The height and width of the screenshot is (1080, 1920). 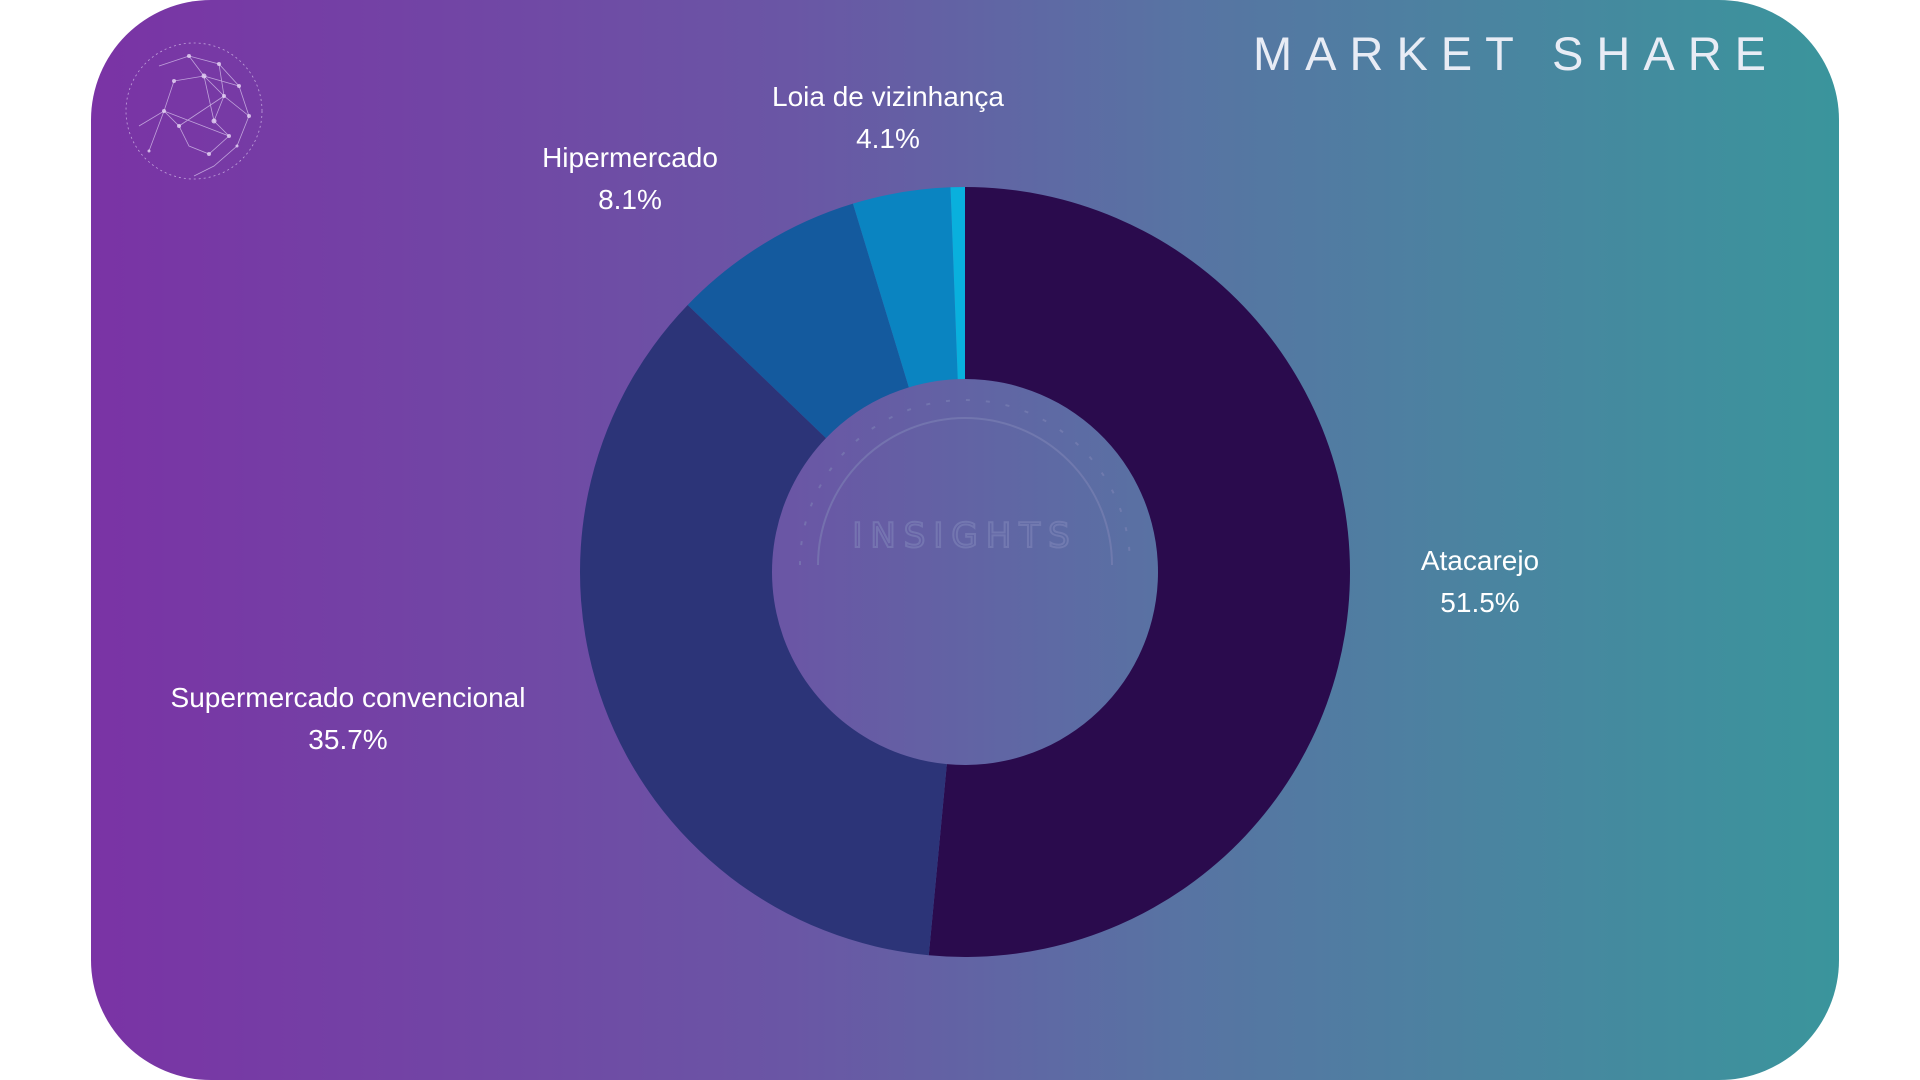 I want to click on slice-category-label: Hipermercado, so click(x=630, y=157).